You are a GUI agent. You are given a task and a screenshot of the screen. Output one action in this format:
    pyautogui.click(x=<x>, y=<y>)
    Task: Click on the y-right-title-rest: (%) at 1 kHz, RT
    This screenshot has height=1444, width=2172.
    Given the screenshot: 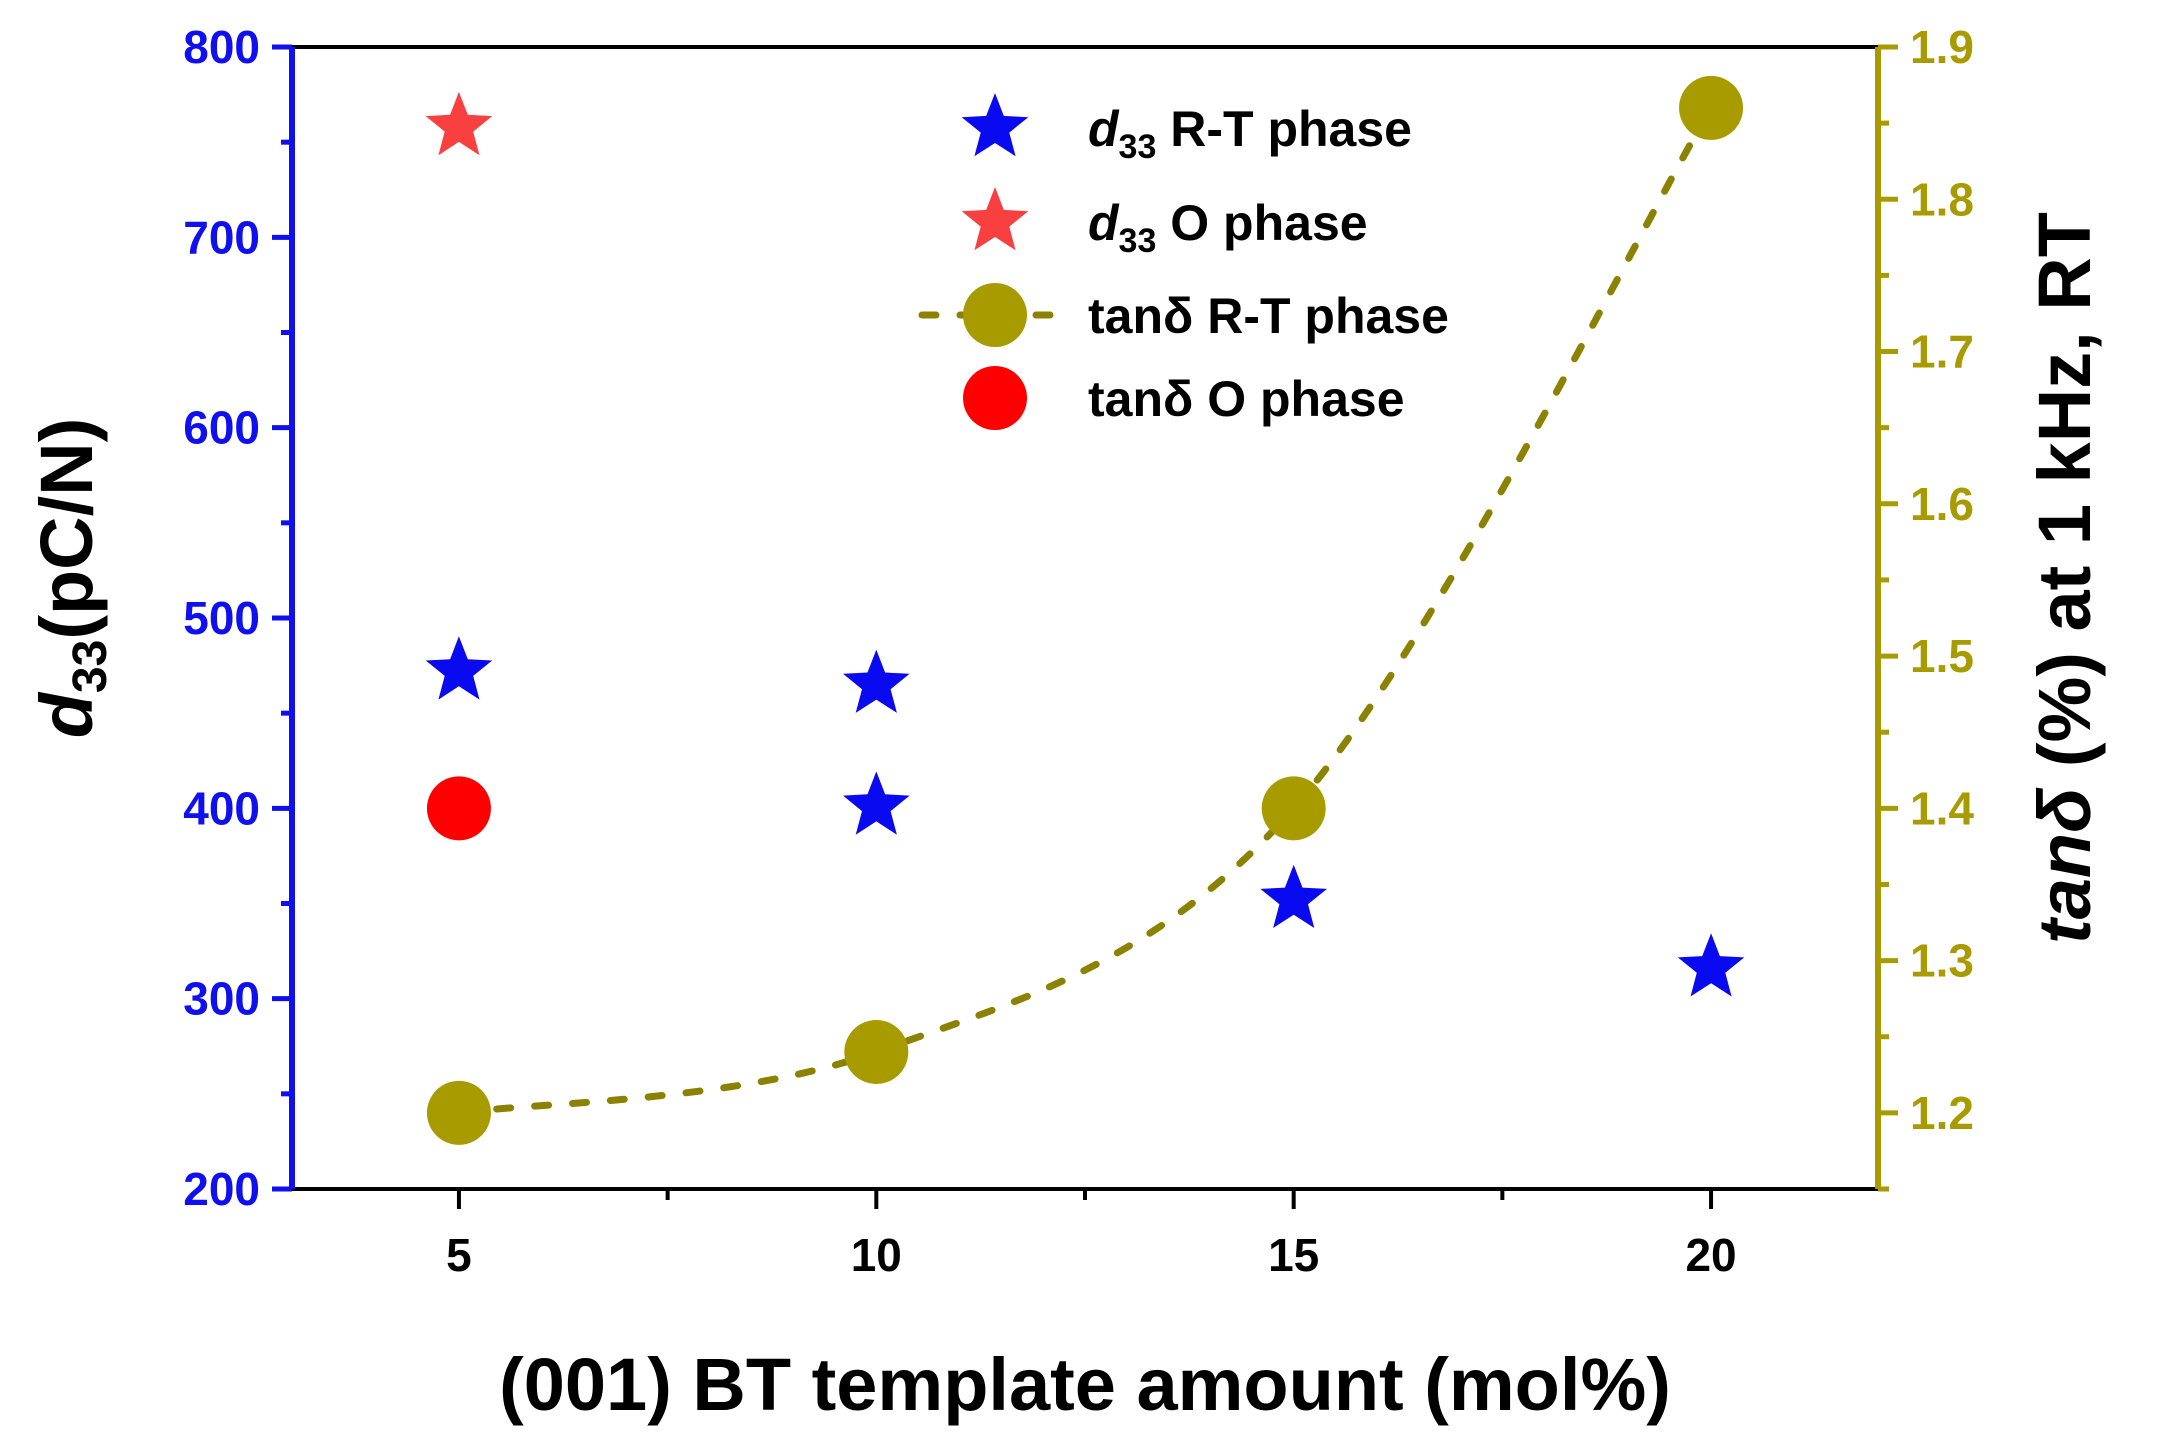 What is the action you would take?
    pyautogui.click(x=2064, y=500)
    